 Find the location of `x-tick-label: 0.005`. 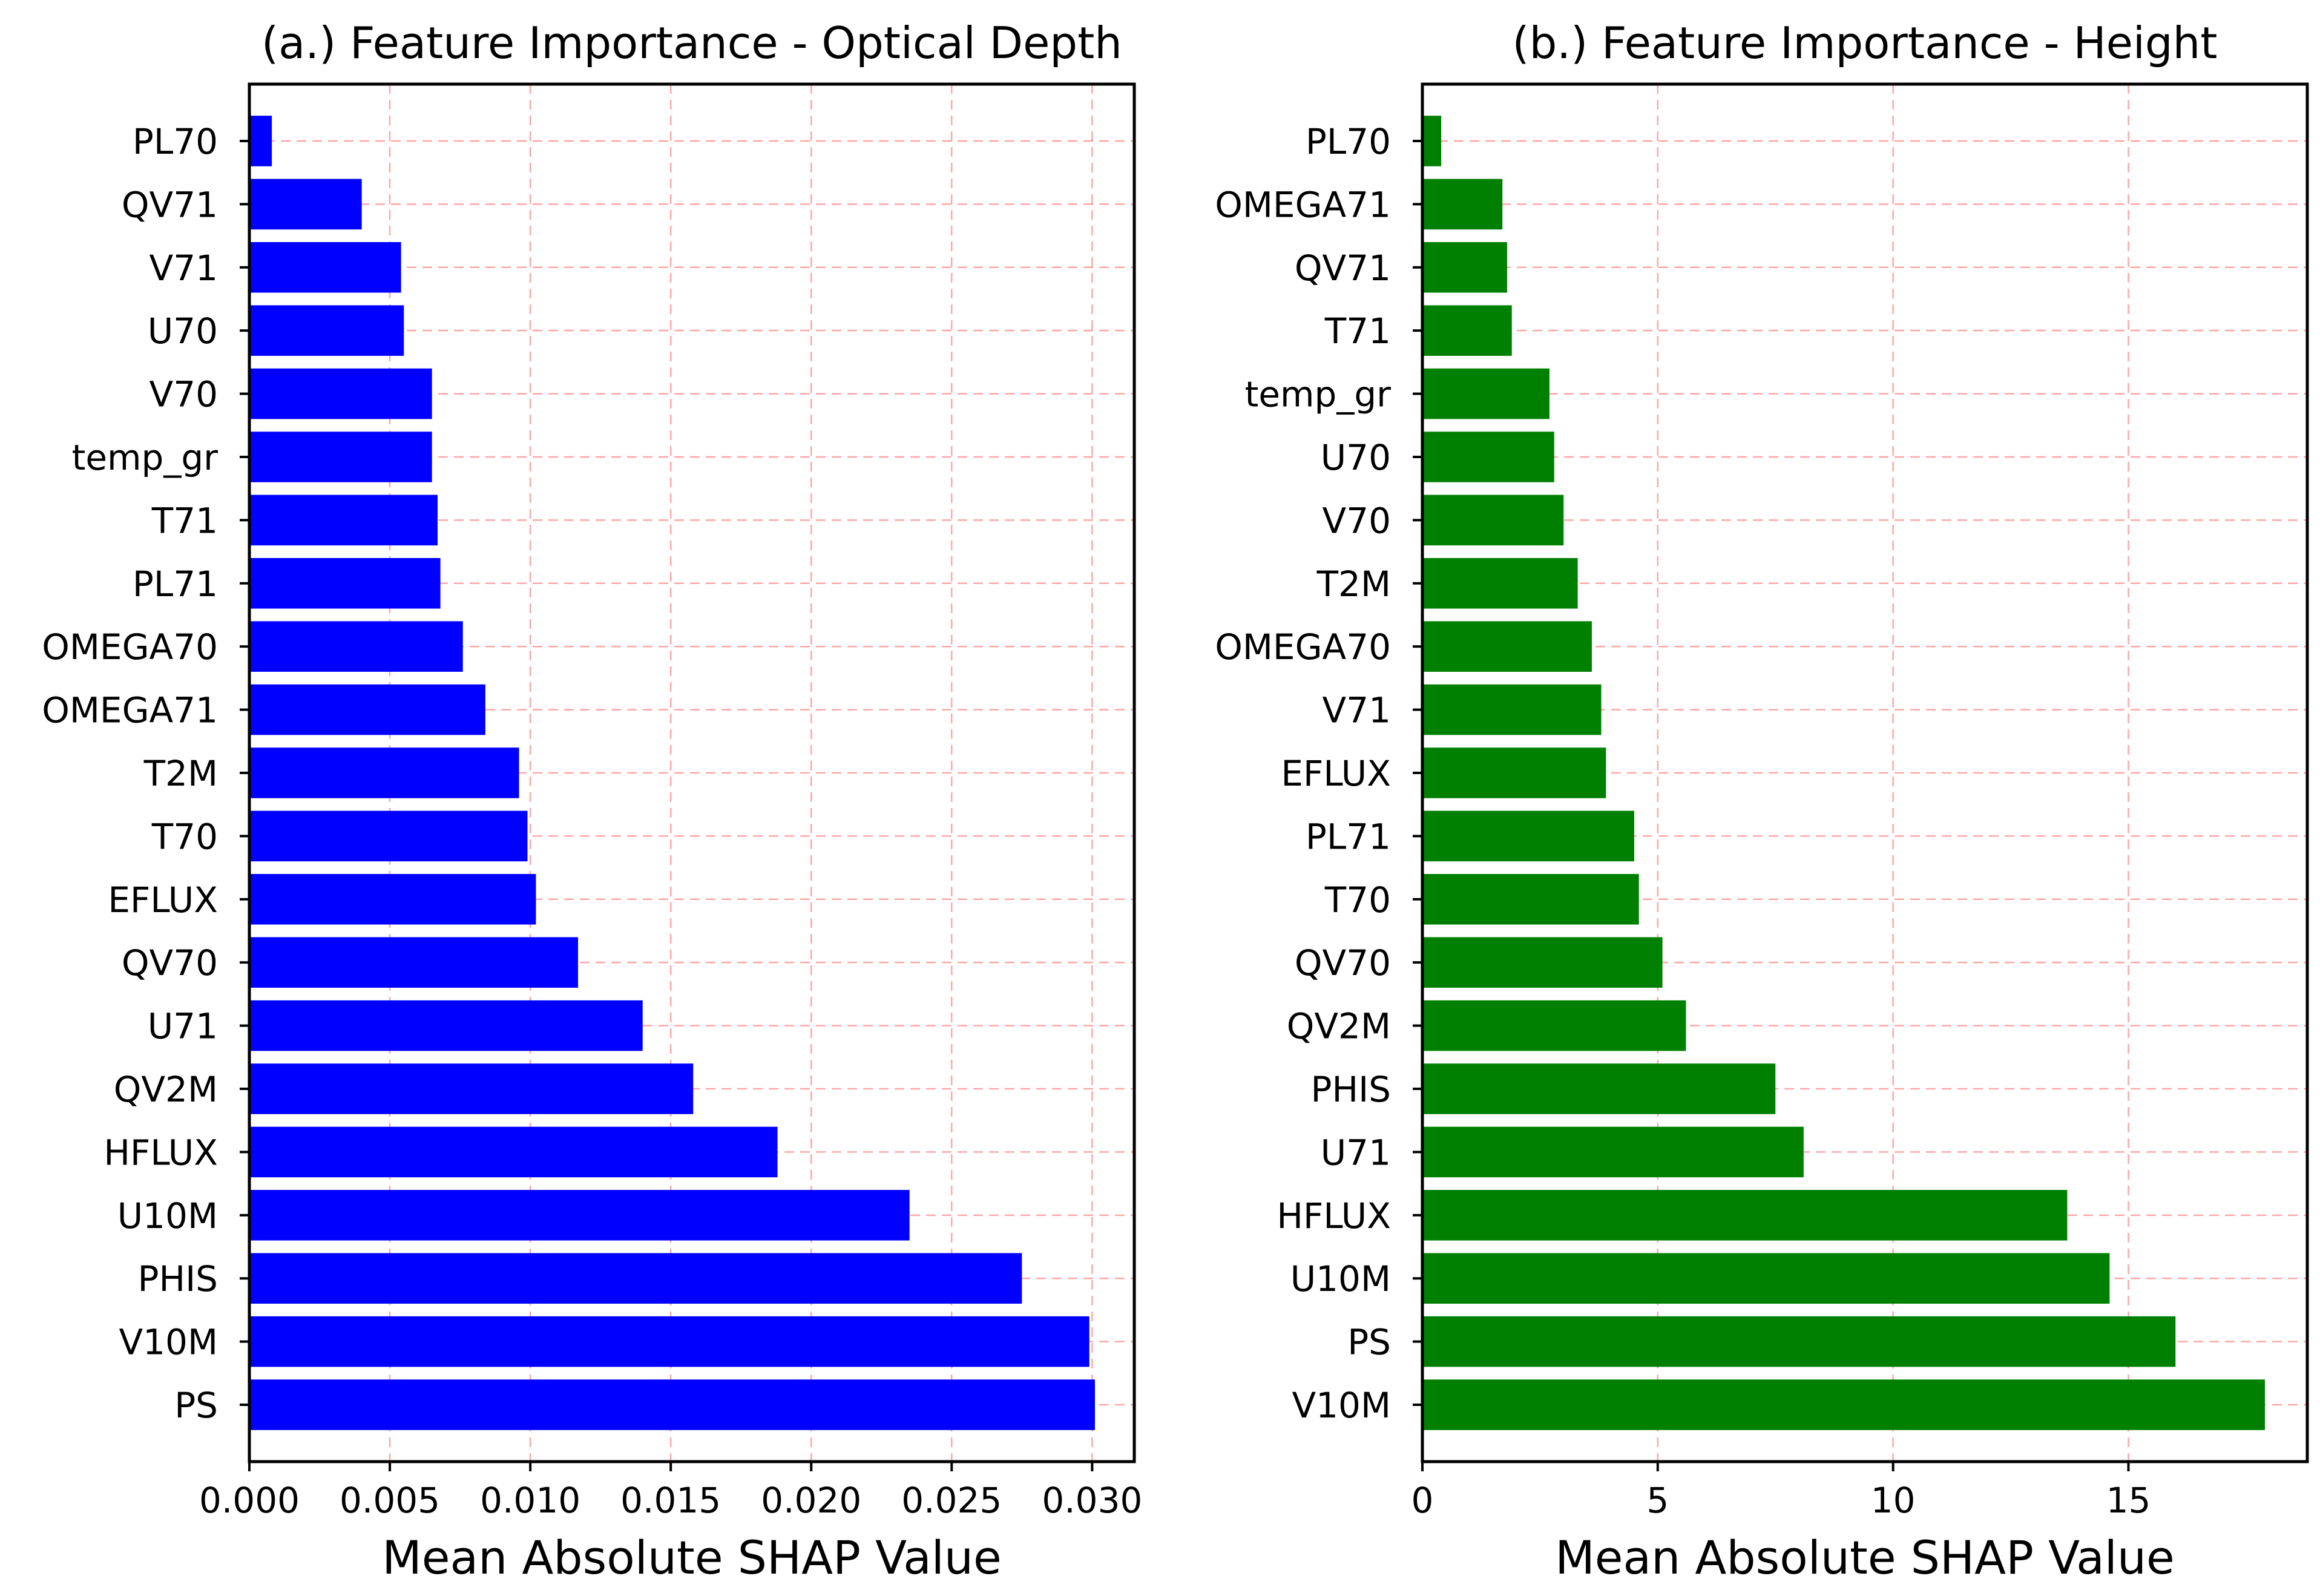

x-tick-label: 0.005 is located at coordinates (390, 1501).